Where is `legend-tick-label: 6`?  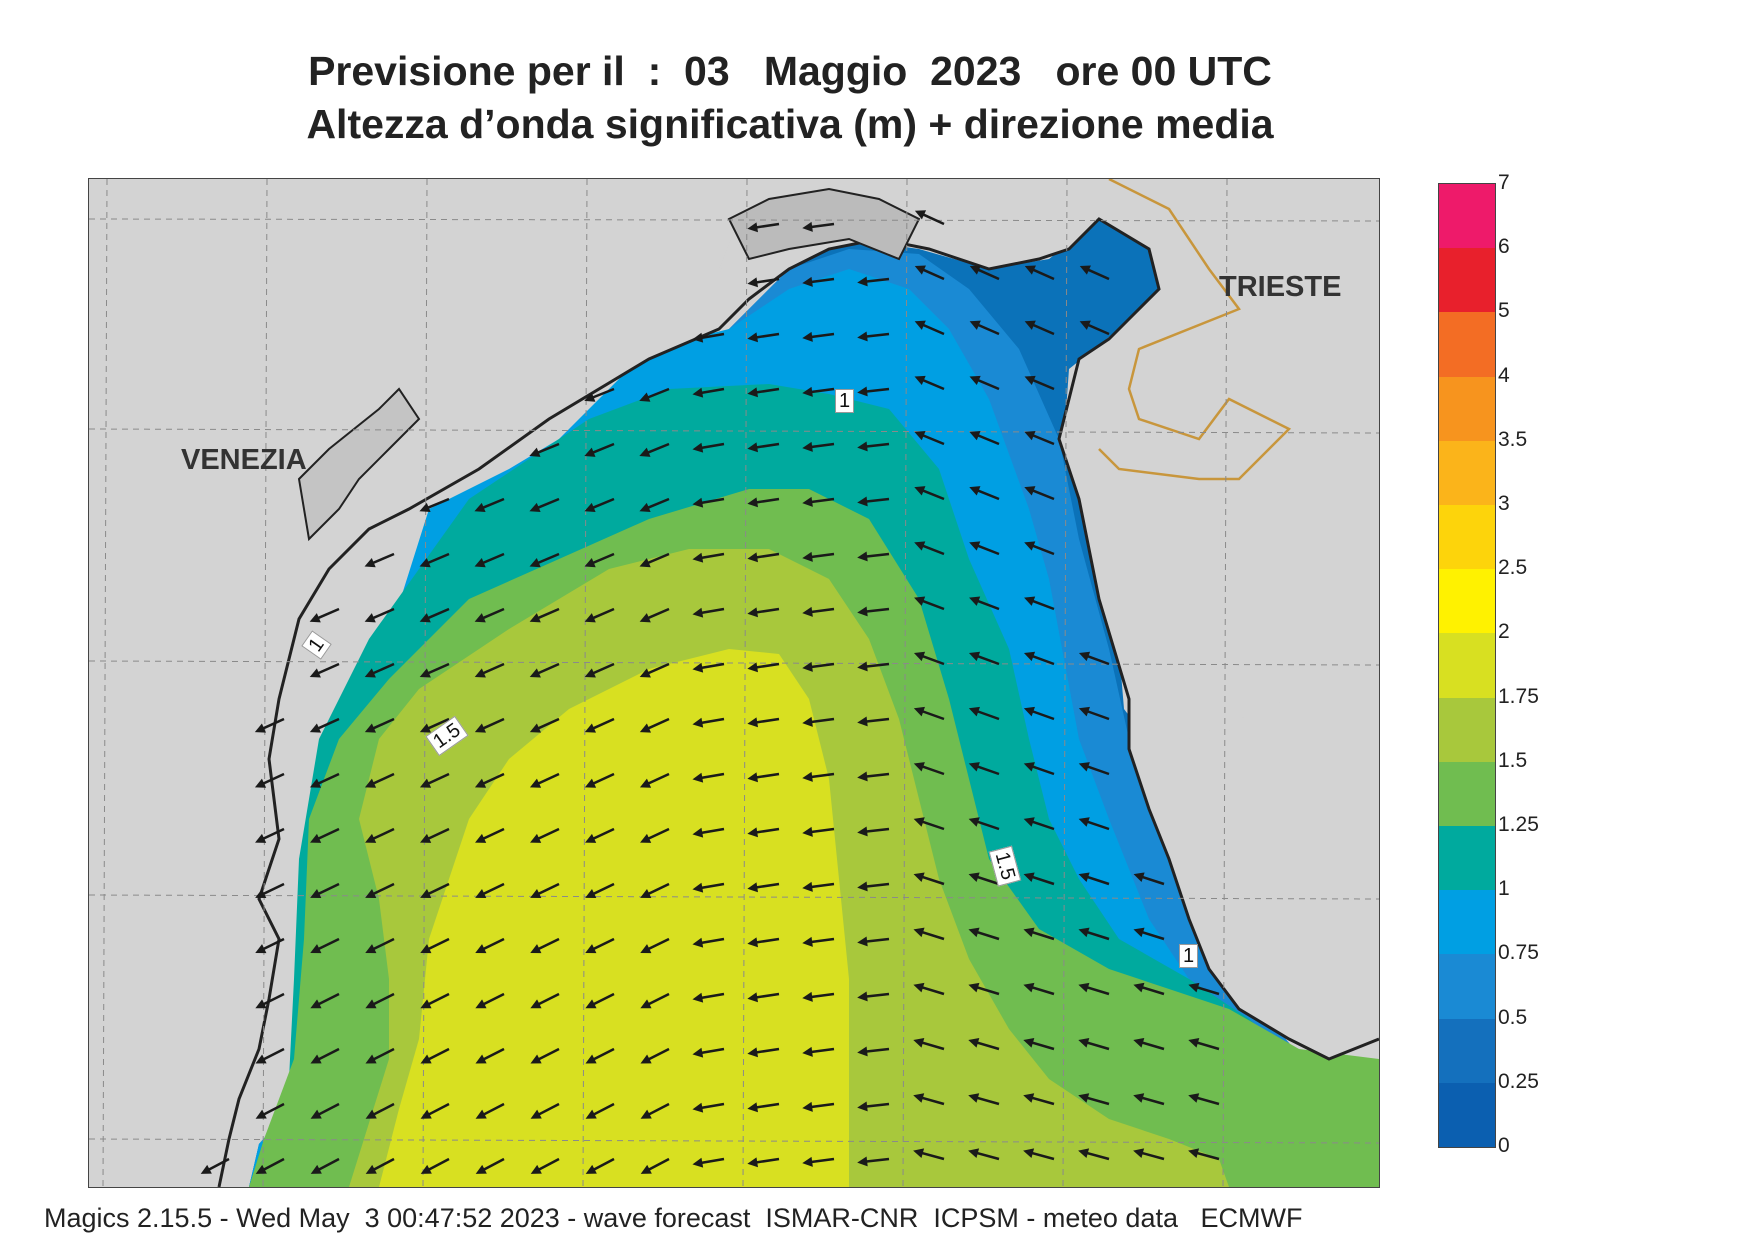
legend-tick-label: 6 is located at coordinates (1504, 247).